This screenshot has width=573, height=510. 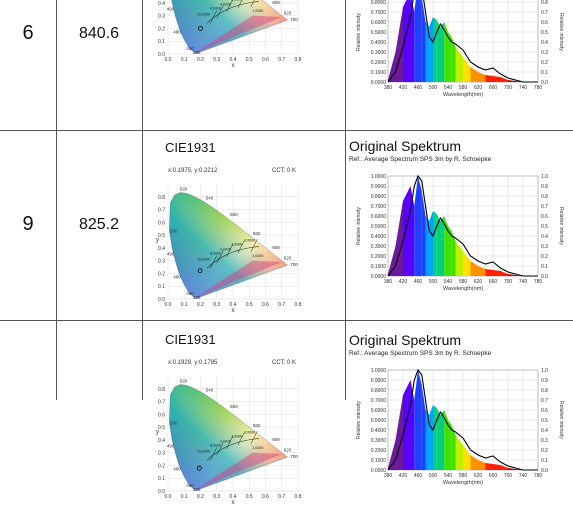 What do you see at coordinates (161, 29) in the screenshot?
I see `y-tick-label: 0.2` at bounding box center [161, 29].